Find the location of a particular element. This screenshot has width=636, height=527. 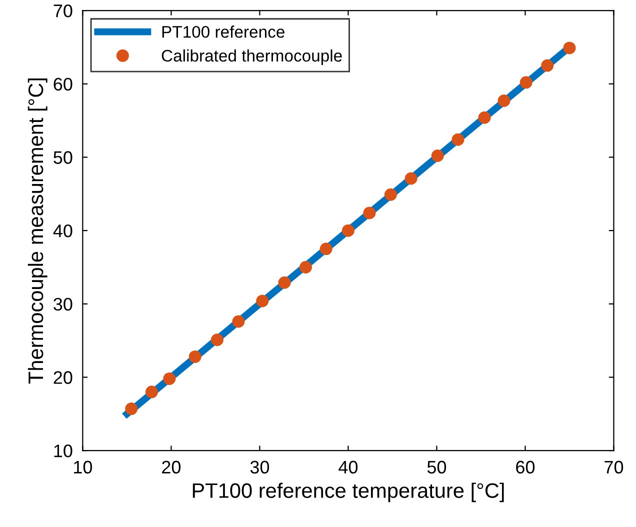

legend-label: PT100 reference is located at coordinates (223, 32).